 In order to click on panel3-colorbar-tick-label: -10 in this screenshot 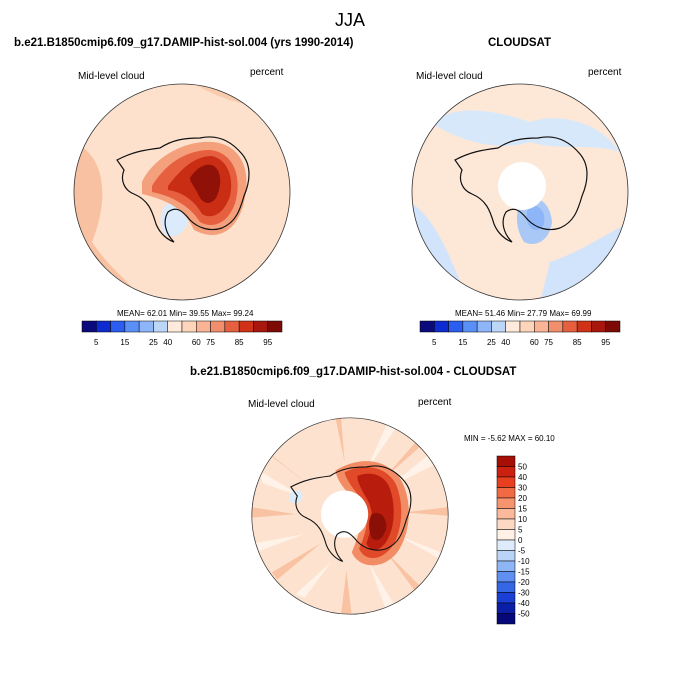, I will do `click(524, 561)`.